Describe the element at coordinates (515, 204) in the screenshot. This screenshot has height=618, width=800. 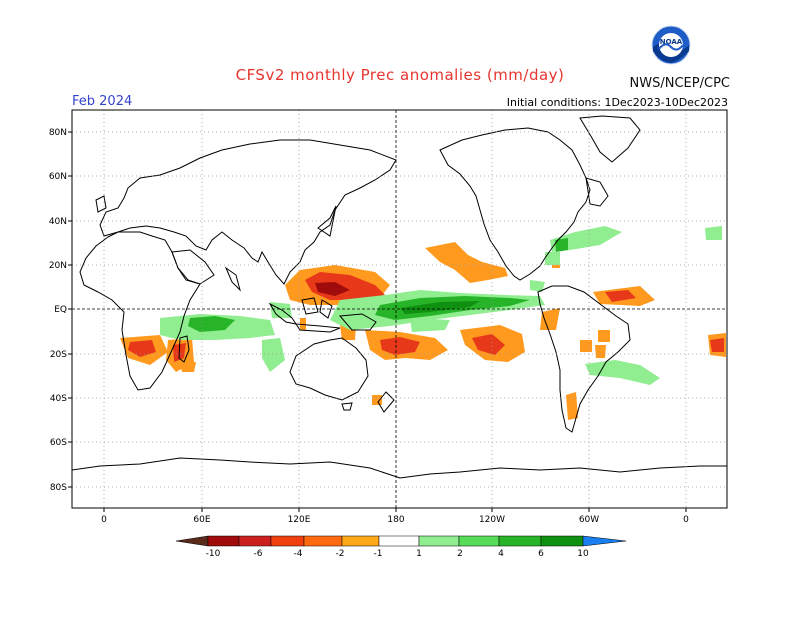
I see `north-america-outline` at that location.